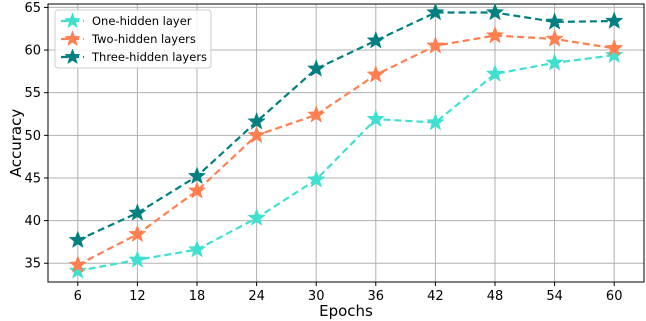  I want to click on legend-box, so click(133, 39).